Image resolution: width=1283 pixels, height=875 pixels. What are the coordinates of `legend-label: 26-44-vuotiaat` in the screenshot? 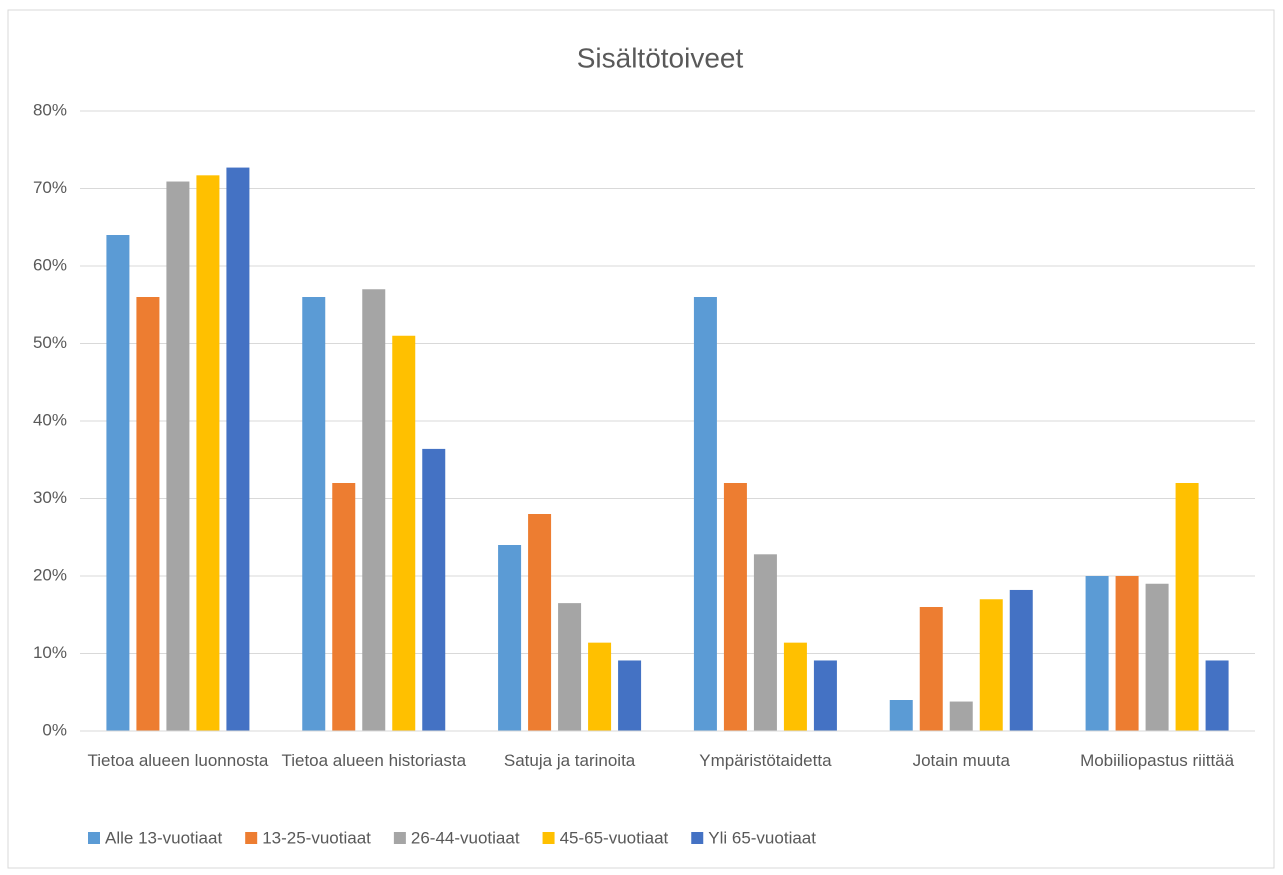 It's located at (465, 837).